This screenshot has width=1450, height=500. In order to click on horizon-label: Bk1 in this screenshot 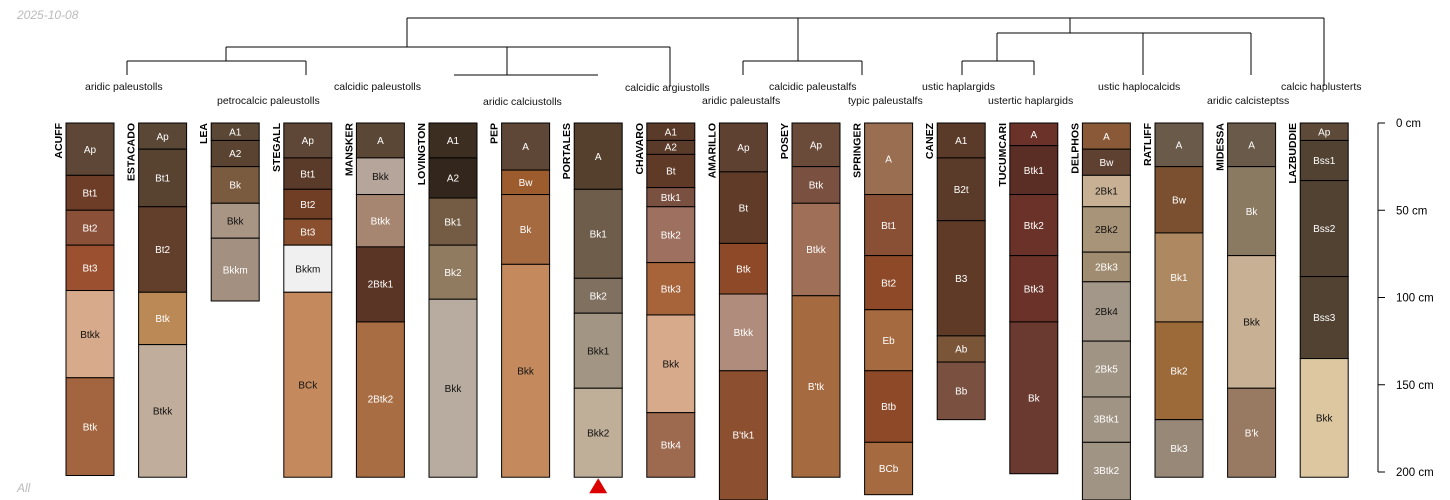, I will do `click(599, 234)`.